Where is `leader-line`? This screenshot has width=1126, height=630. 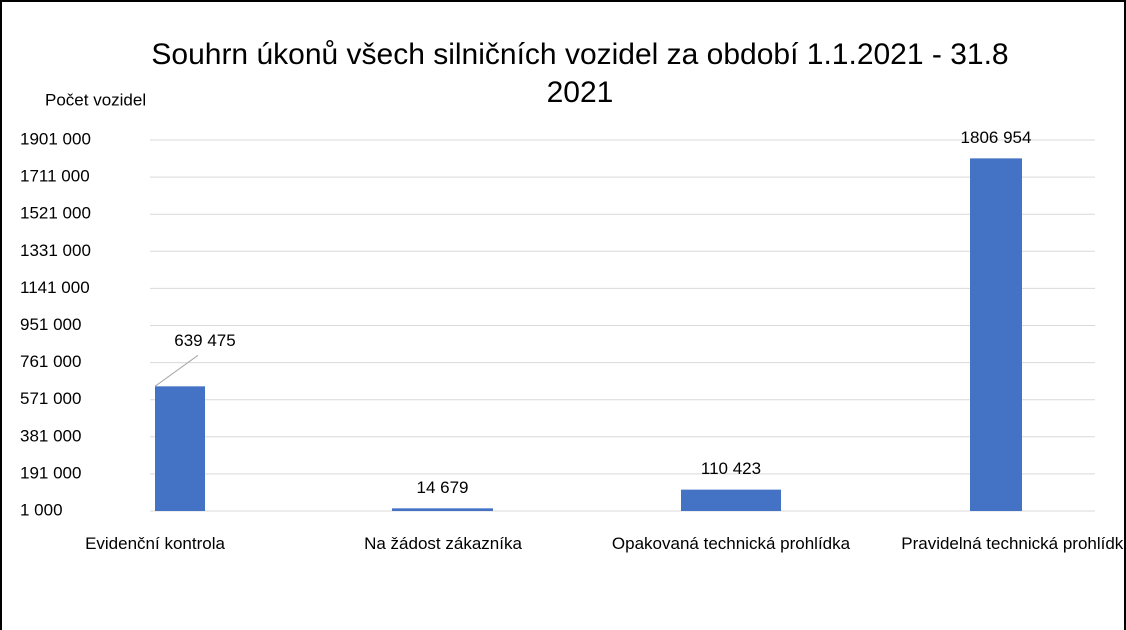 leader-line is located at coordinates (176, 370).